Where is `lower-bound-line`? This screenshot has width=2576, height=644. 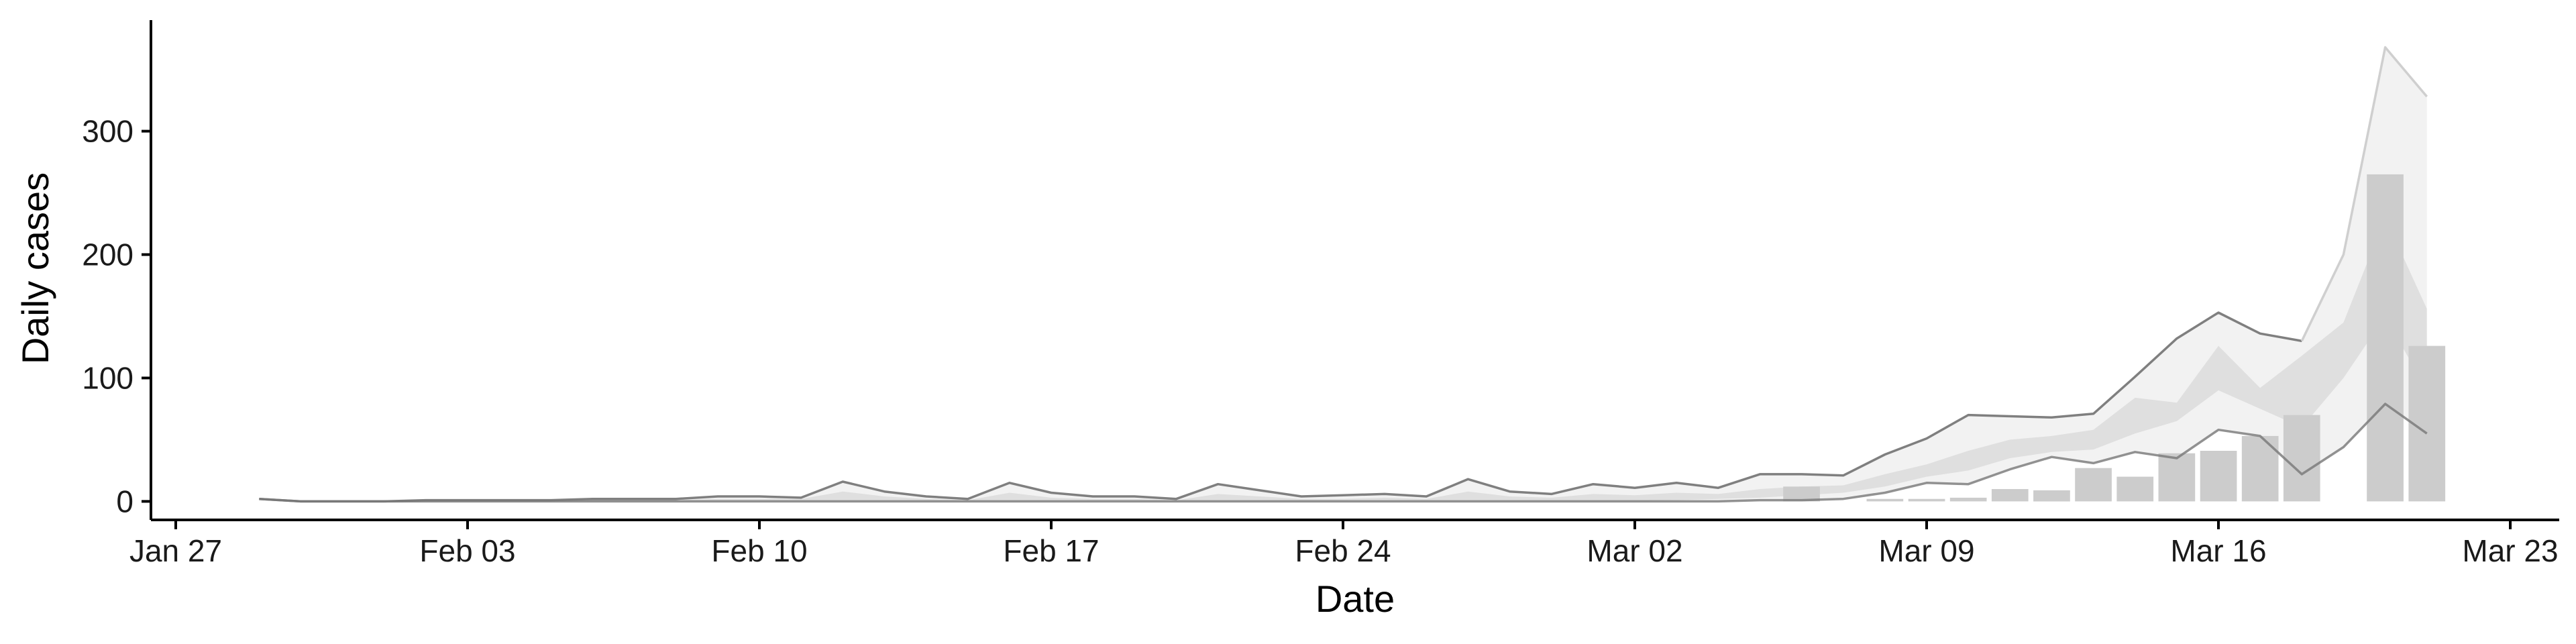 lower-bound-line is located at coordinates (1343, 452).